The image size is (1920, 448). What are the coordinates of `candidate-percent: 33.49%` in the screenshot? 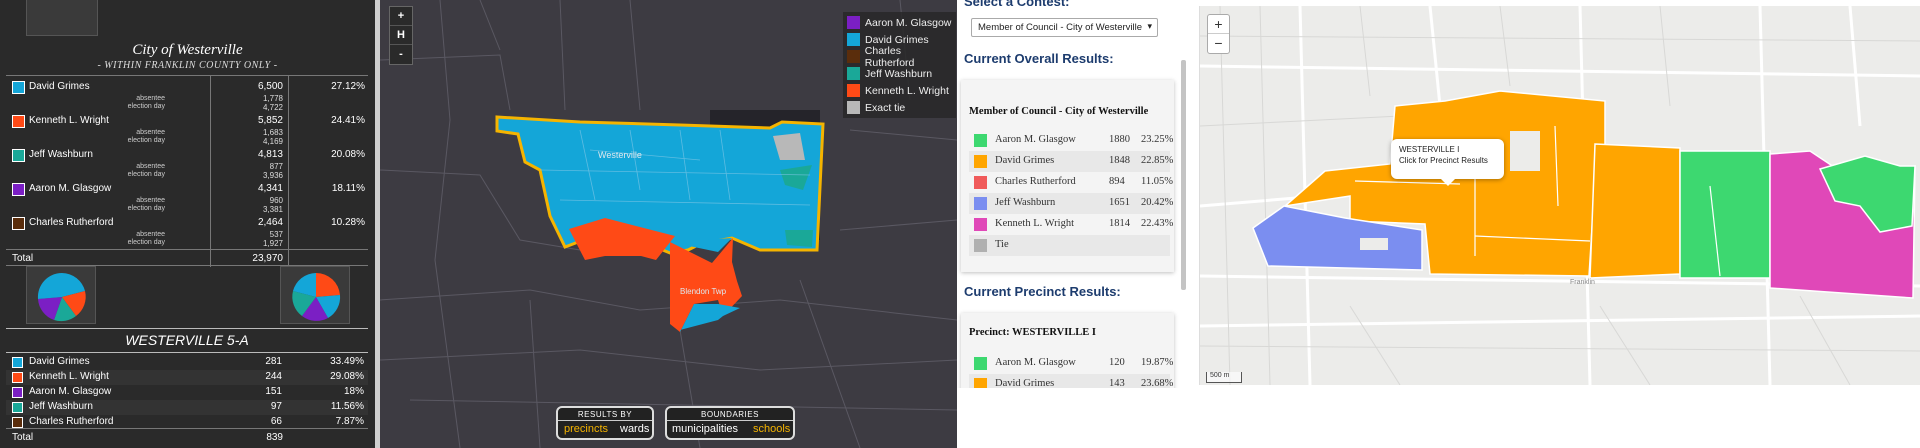 It's located at (347, 361).